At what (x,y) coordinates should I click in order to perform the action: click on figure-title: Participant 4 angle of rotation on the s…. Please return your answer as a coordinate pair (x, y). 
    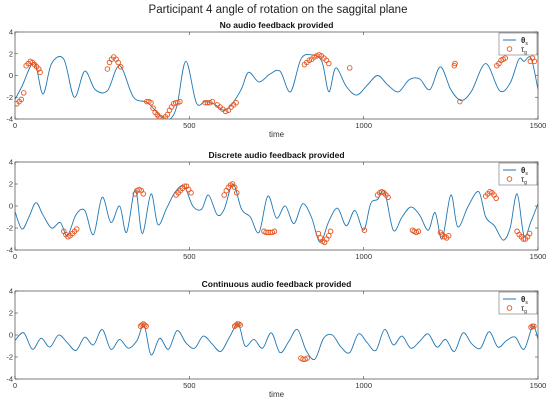
    Looking at the image, I should click on (278, 10).